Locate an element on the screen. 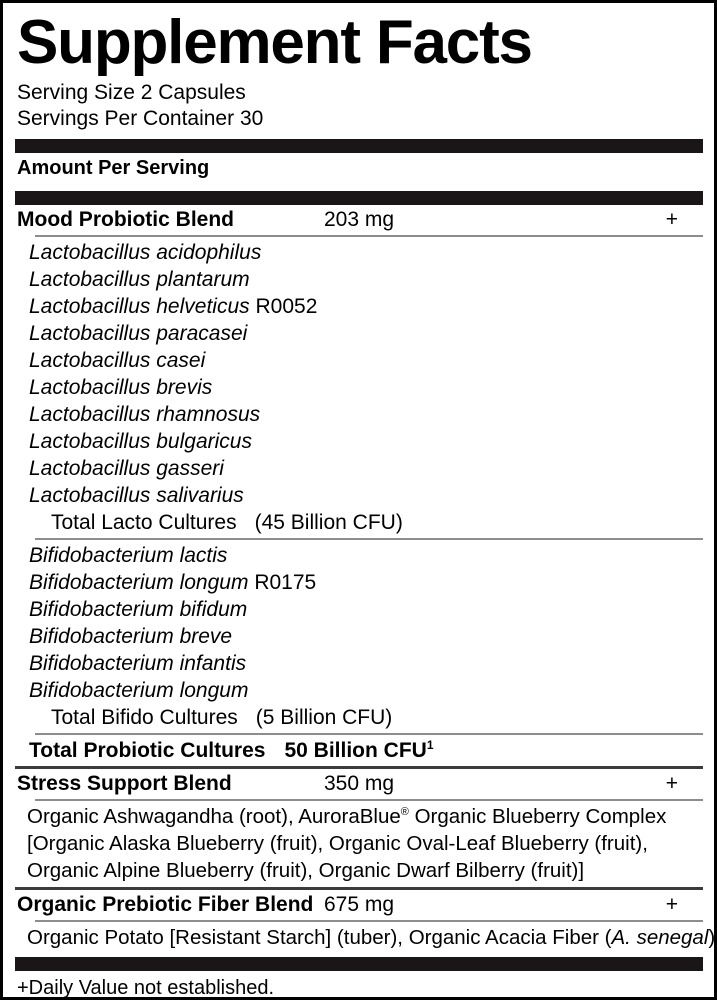 This screenshot has width=717, height=1000. divider-bar-bottom is located at coordinates (359, 964).